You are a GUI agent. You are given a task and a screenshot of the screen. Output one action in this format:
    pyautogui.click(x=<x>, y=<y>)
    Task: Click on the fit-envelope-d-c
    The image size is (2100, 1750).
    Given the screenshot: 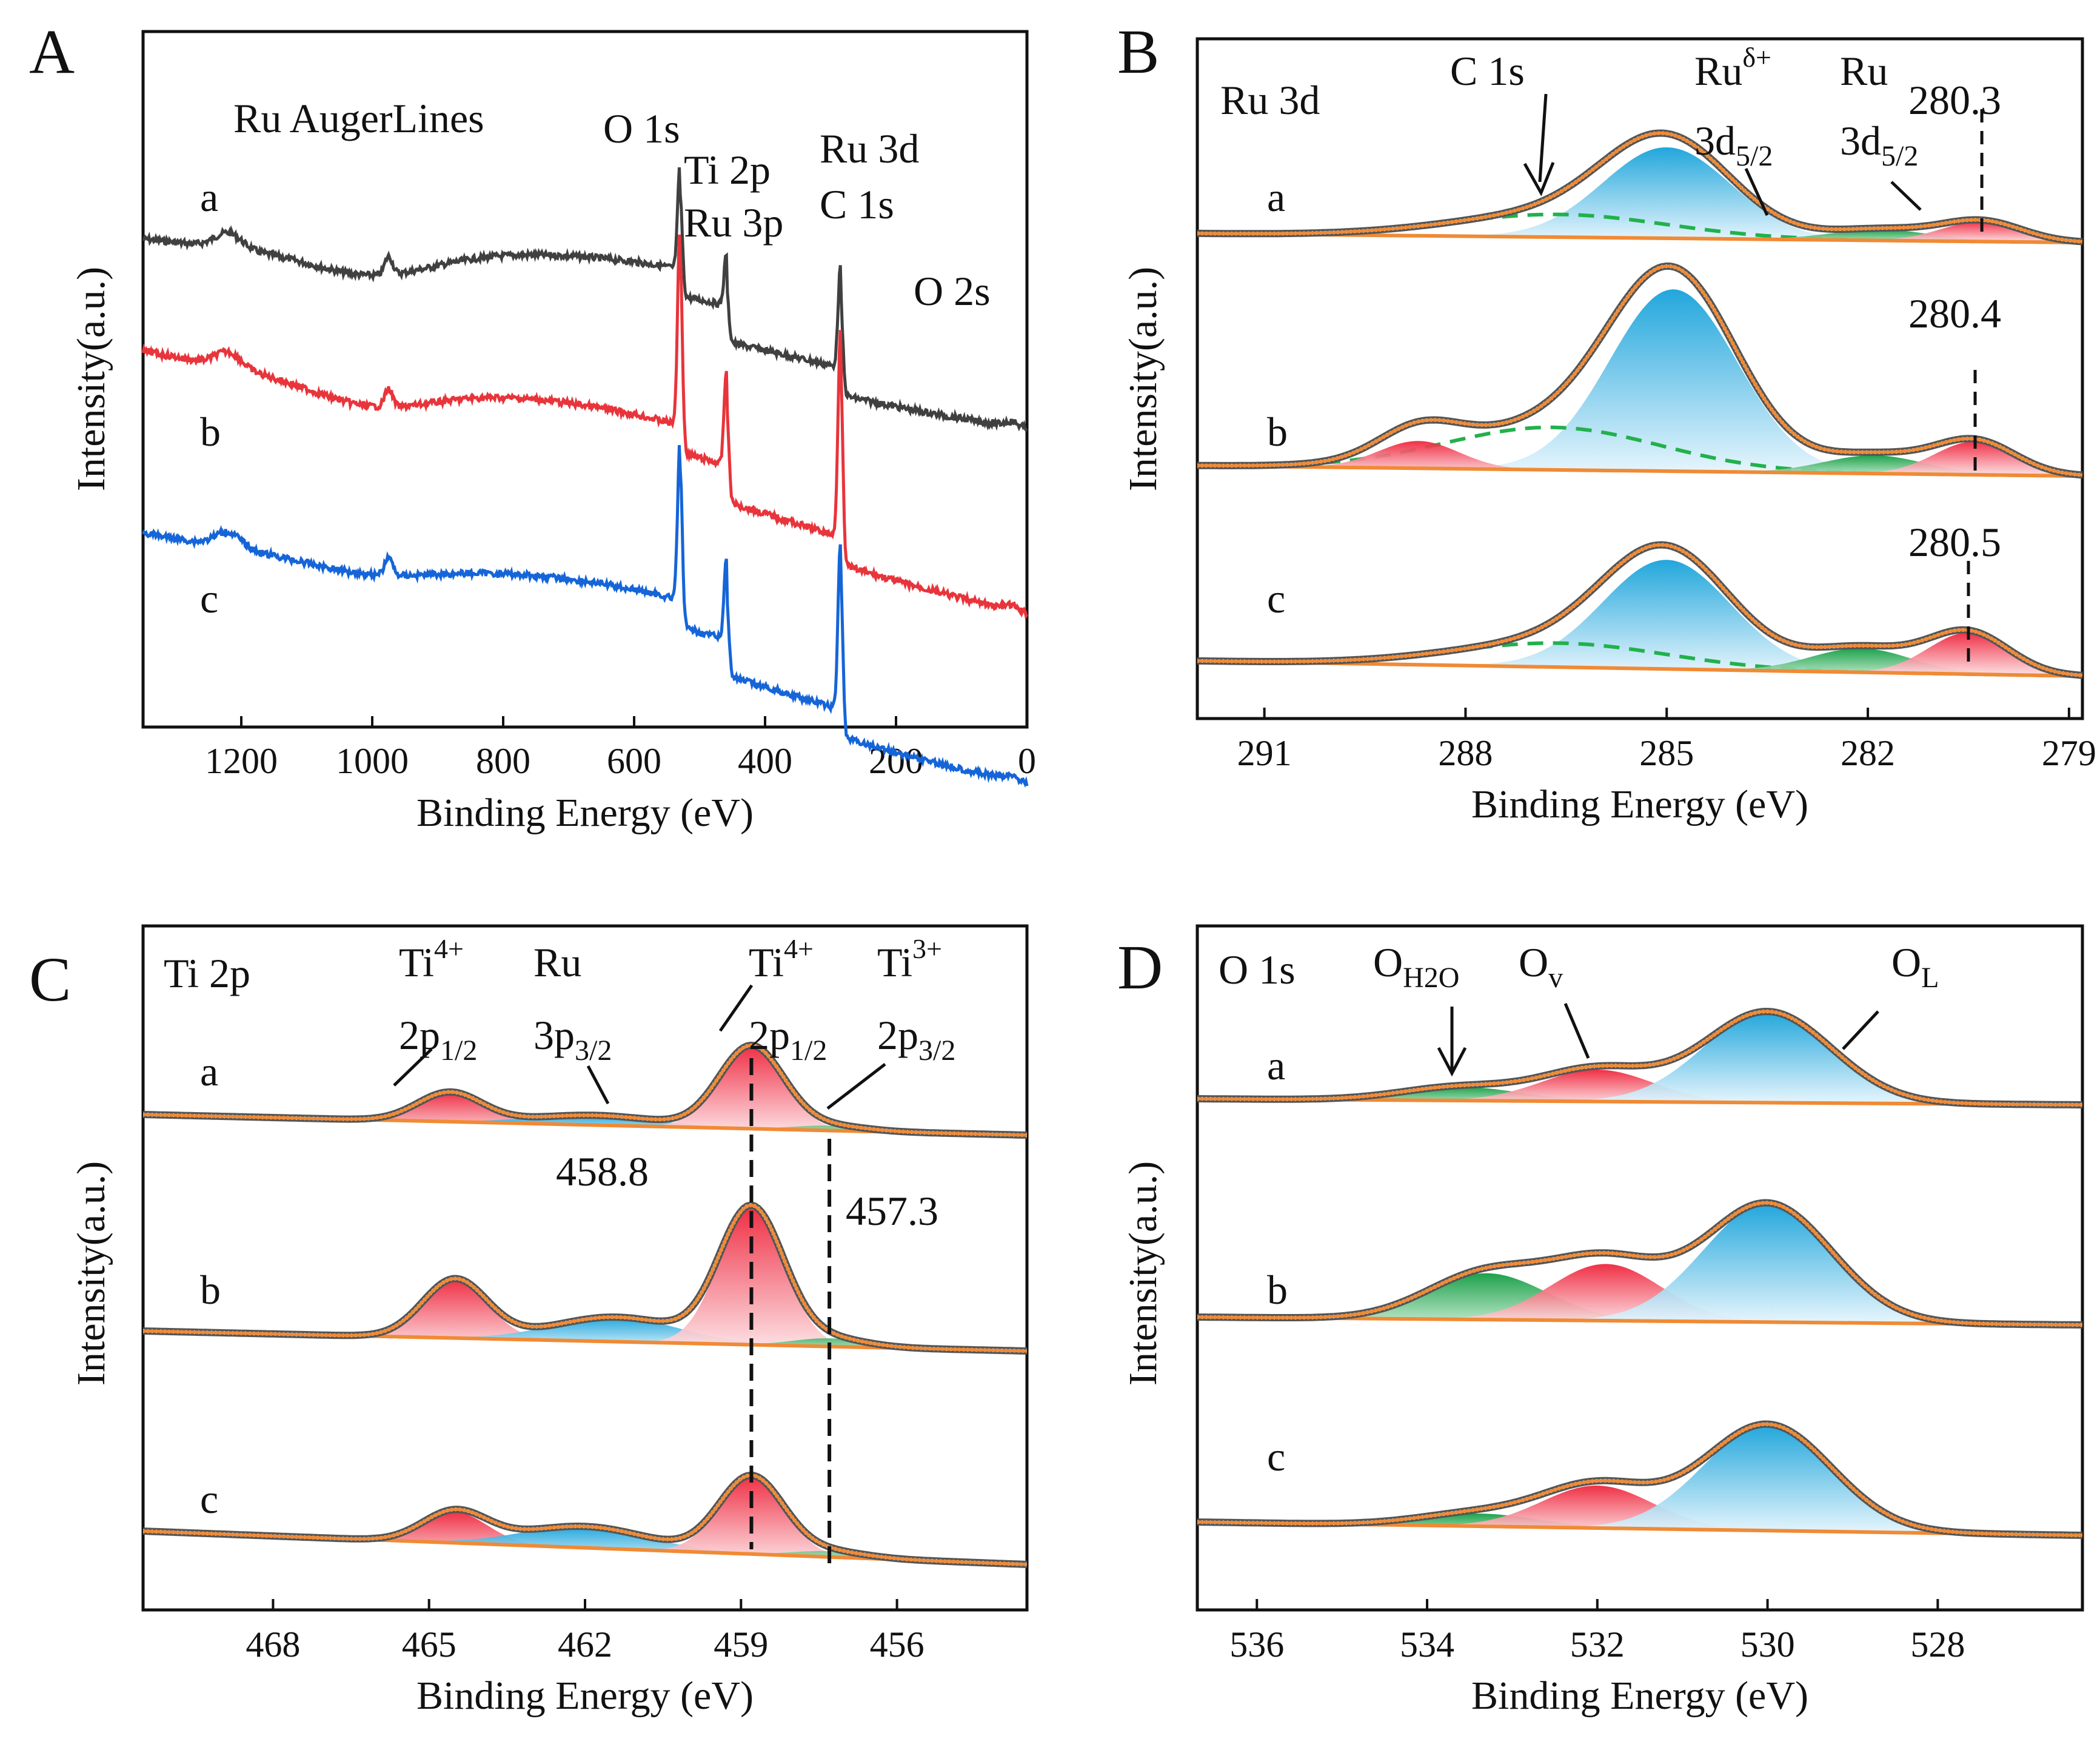 What is the action you would take?
    pyautogui.click(x=1640, y=1480)
    